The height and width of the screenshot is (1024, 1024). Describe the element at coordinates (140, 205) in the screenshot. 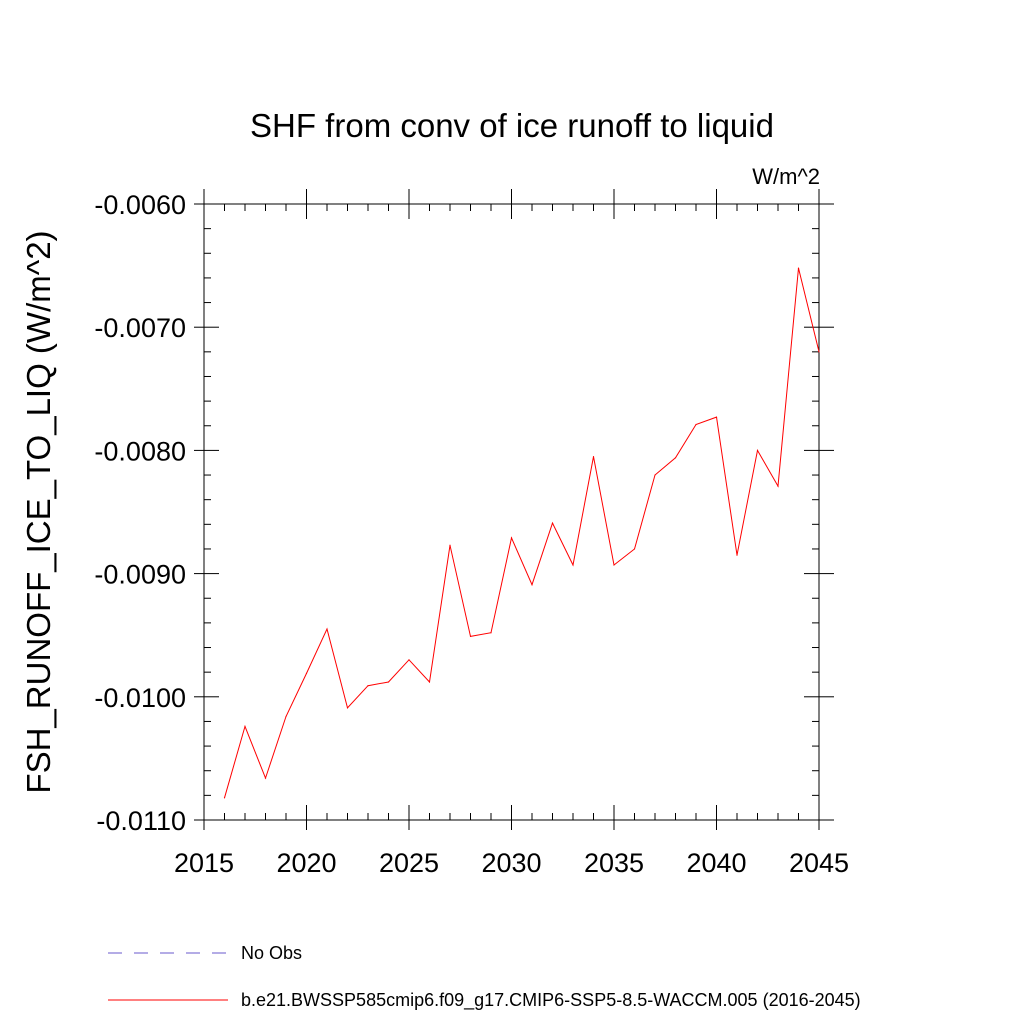

I see `y-tick-label: -0.0060` at that location.